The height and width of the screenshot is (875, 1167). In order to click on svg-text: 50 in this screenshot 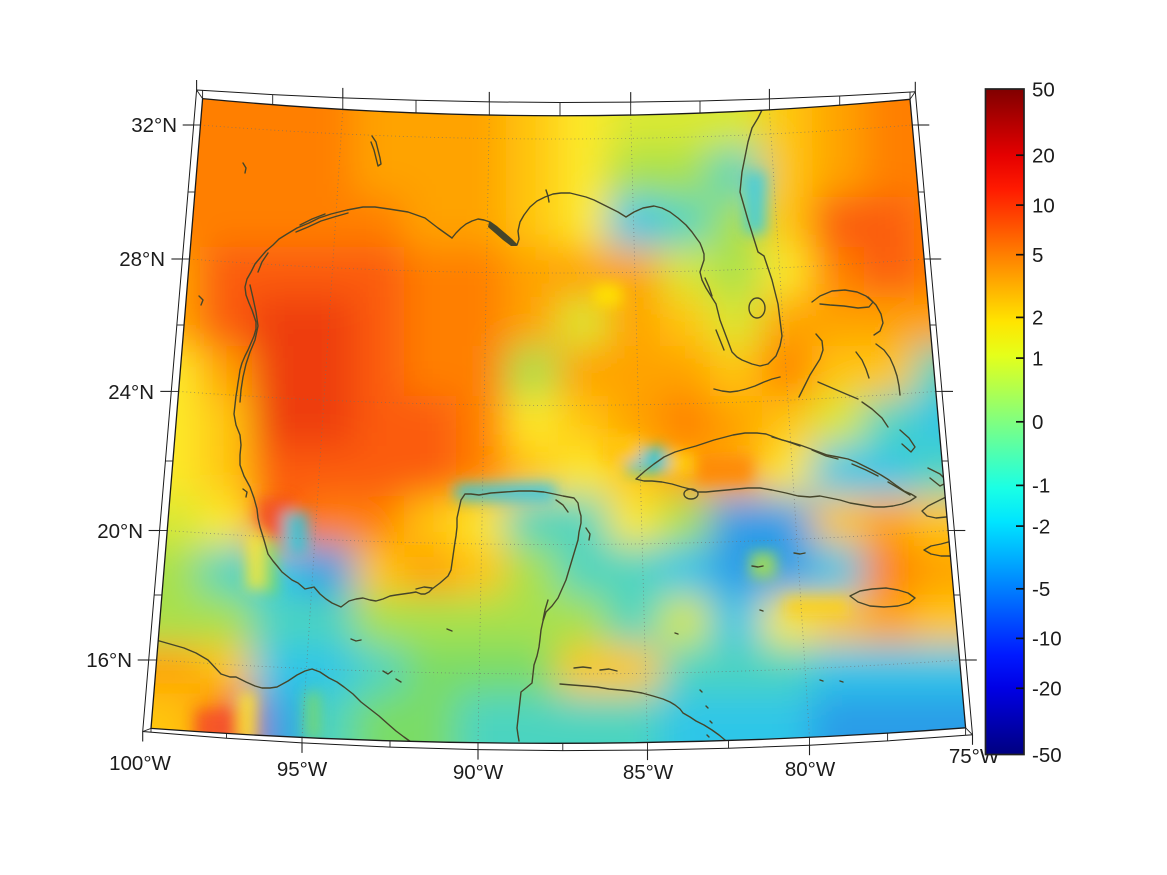, I will do `click(1043, 89)`.